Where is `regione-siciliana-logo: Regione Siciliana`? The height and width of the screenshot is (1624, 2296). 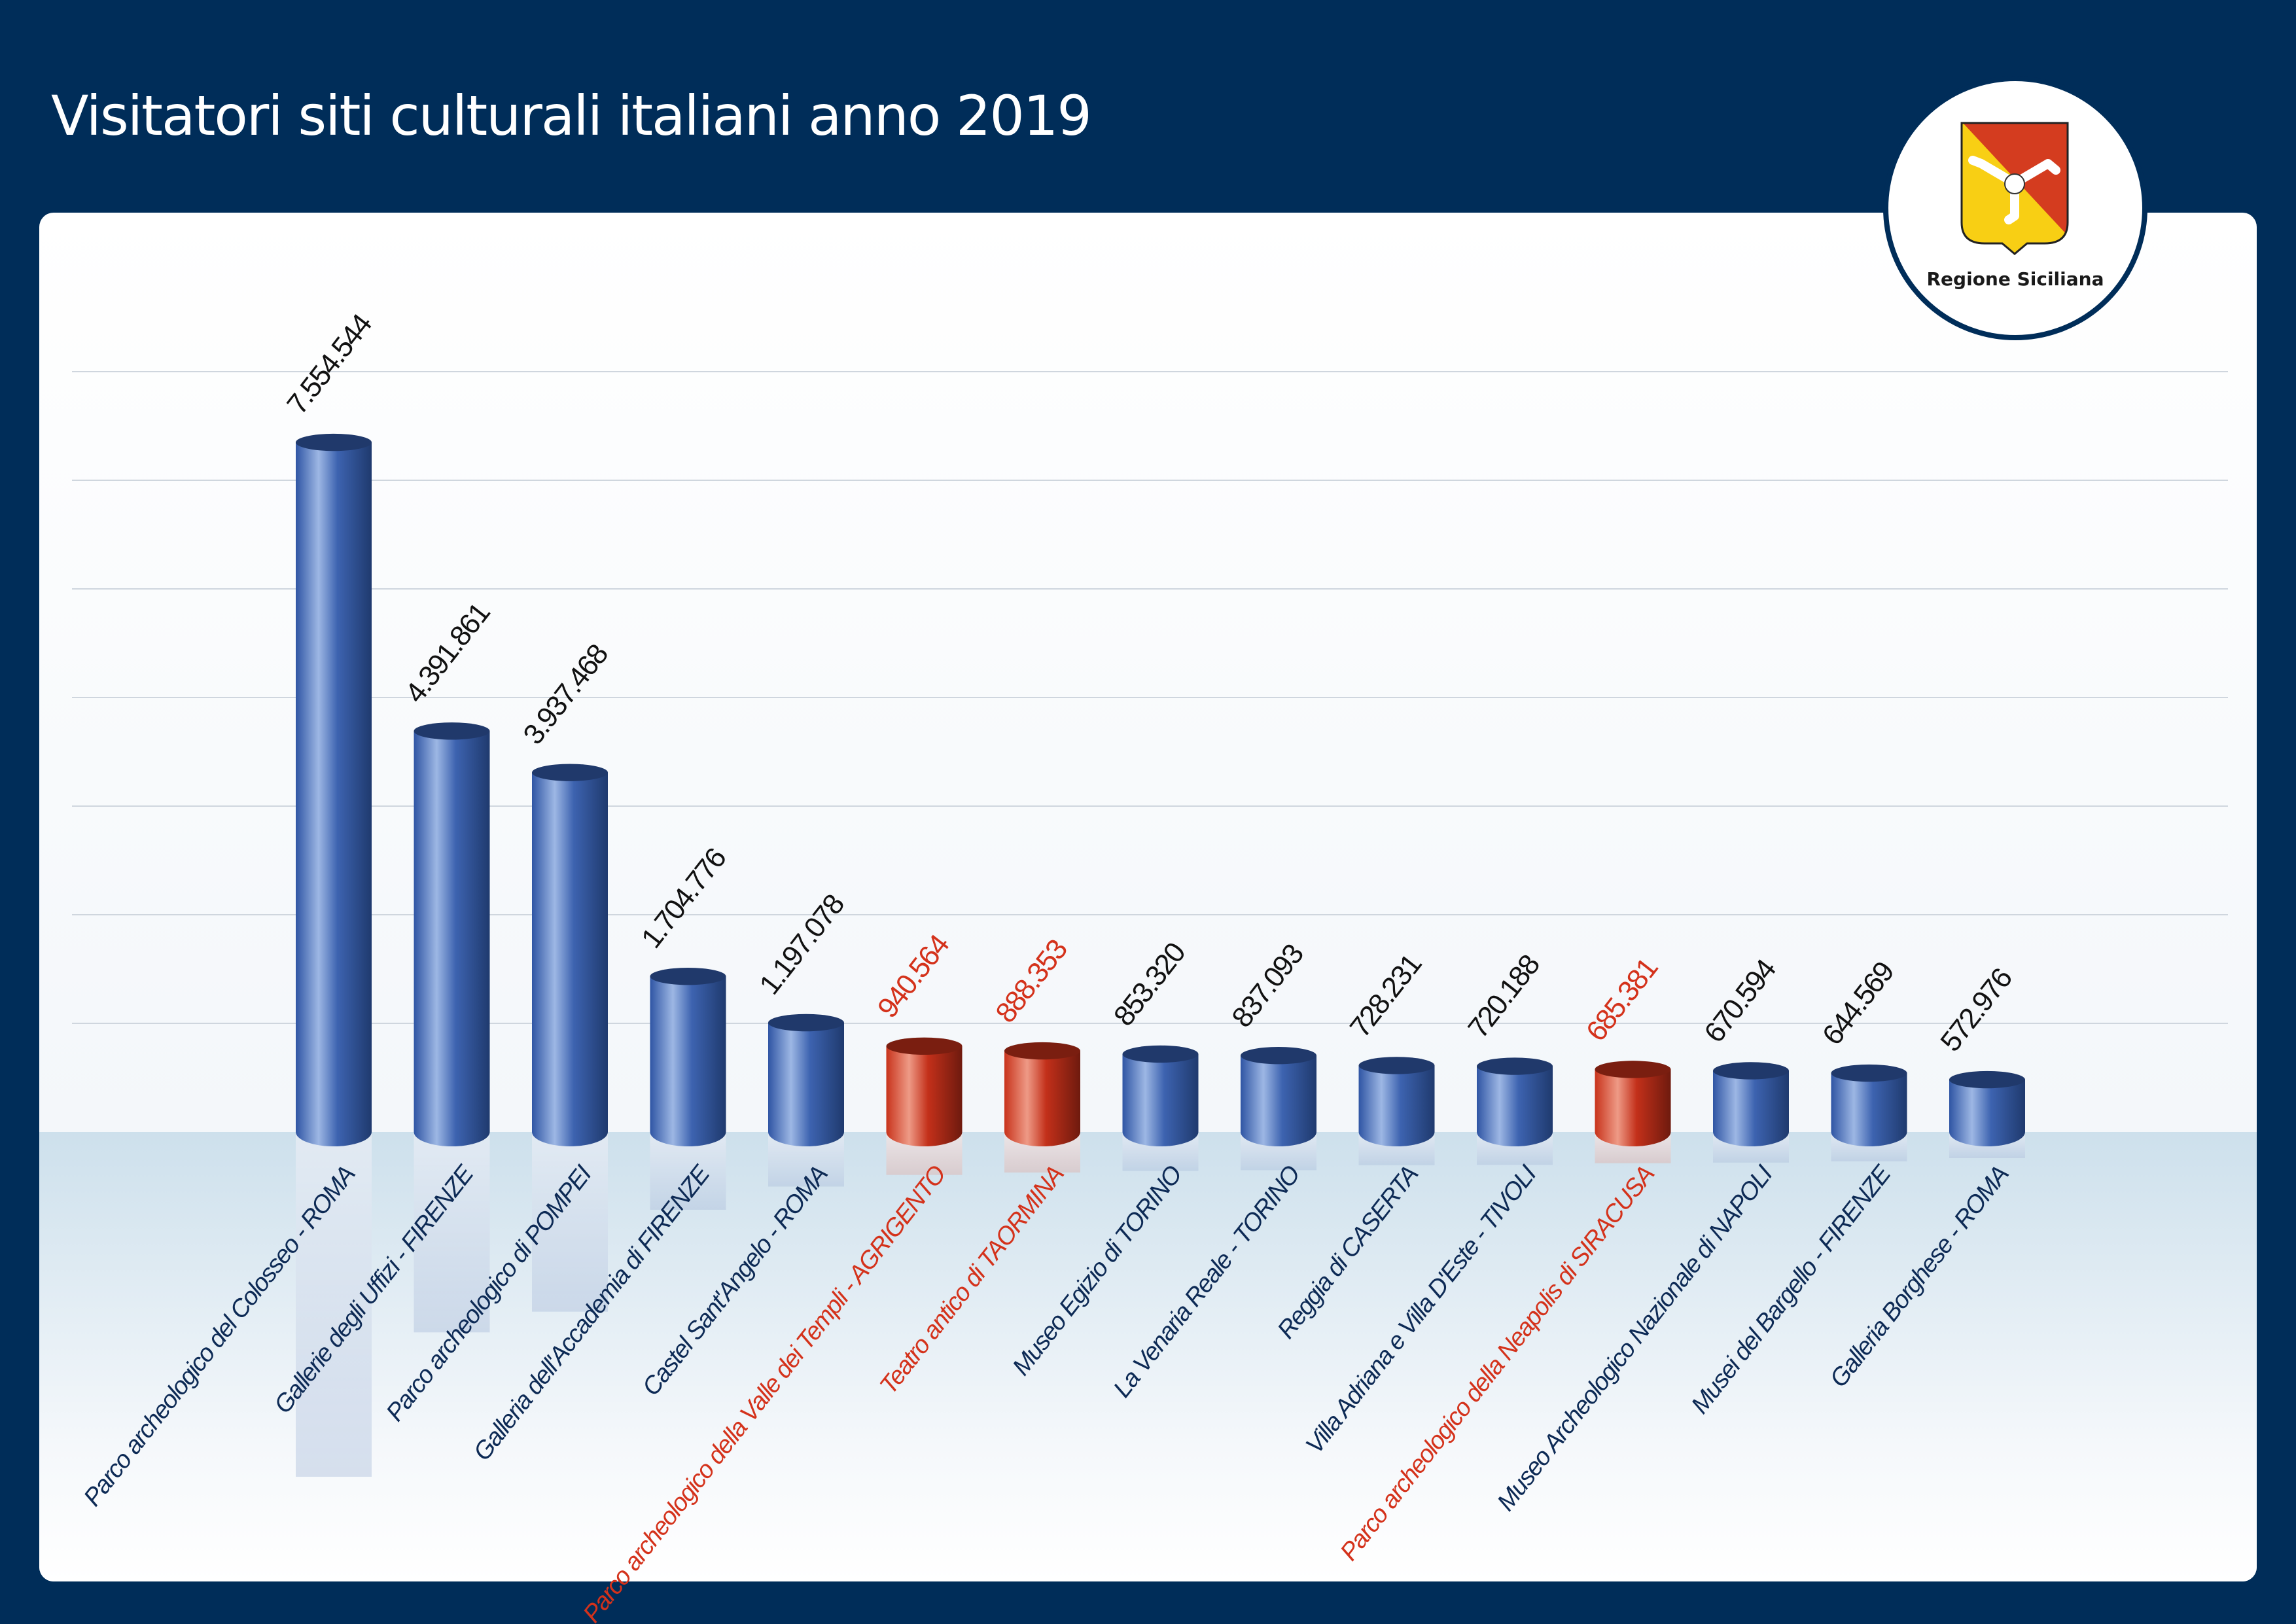
regione-siciliana-logo: Regione Siciliana is located at coordinates (2015, 208).